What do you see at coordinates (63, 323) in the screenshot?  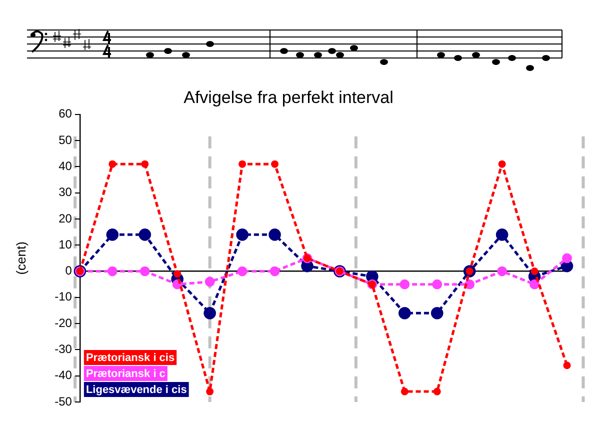 I see `y-tick-label: -20` at bounding box center [63, 323].